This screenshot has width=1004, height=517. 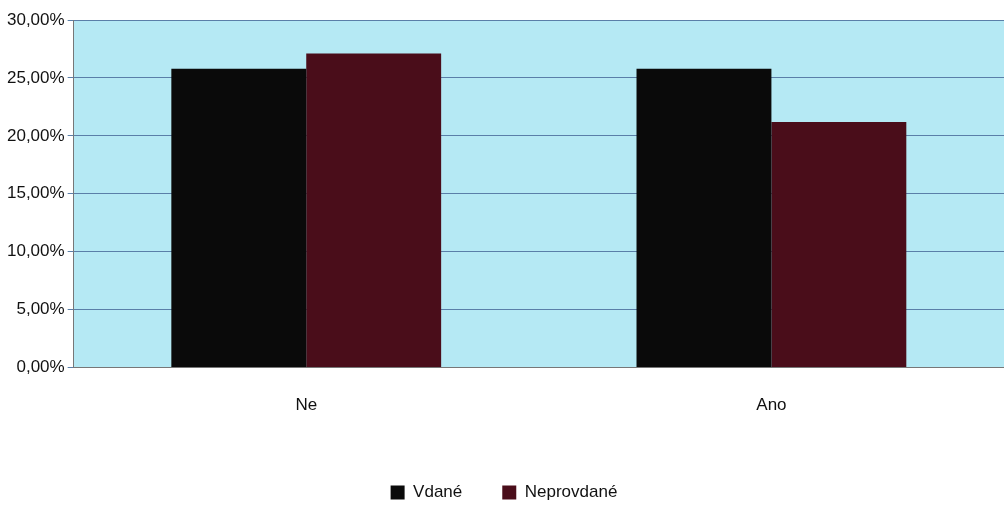 I want to click on y-tick-label: 25,00%, so click(x=35, y=77).